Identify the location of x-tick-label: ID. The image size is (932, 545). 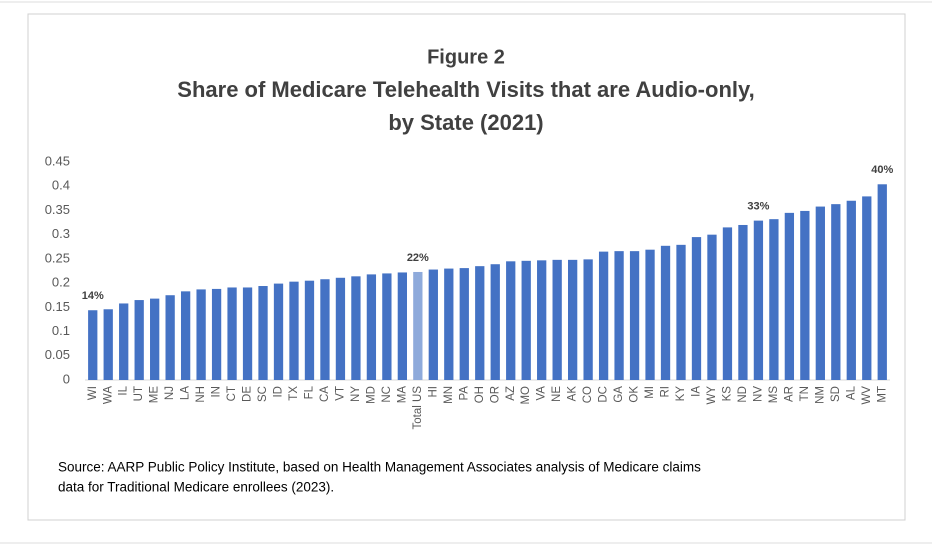
(279, 392).